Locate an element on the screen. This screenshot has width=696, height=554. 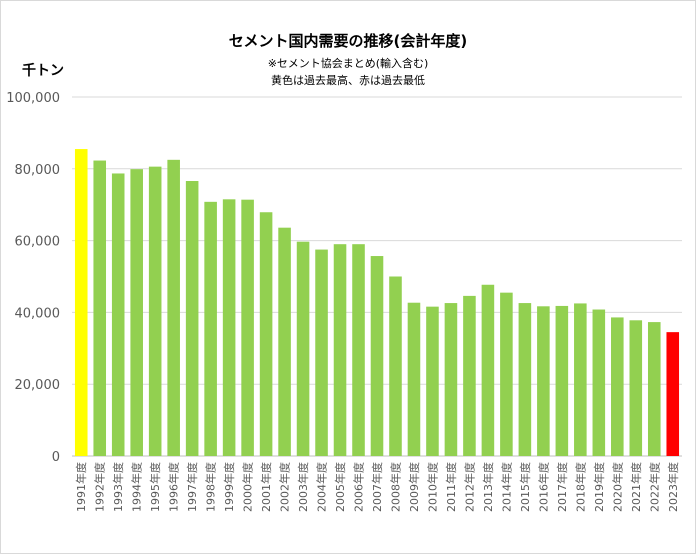
x-tick-label: 1997年度 is located at coordinates (192, 487).